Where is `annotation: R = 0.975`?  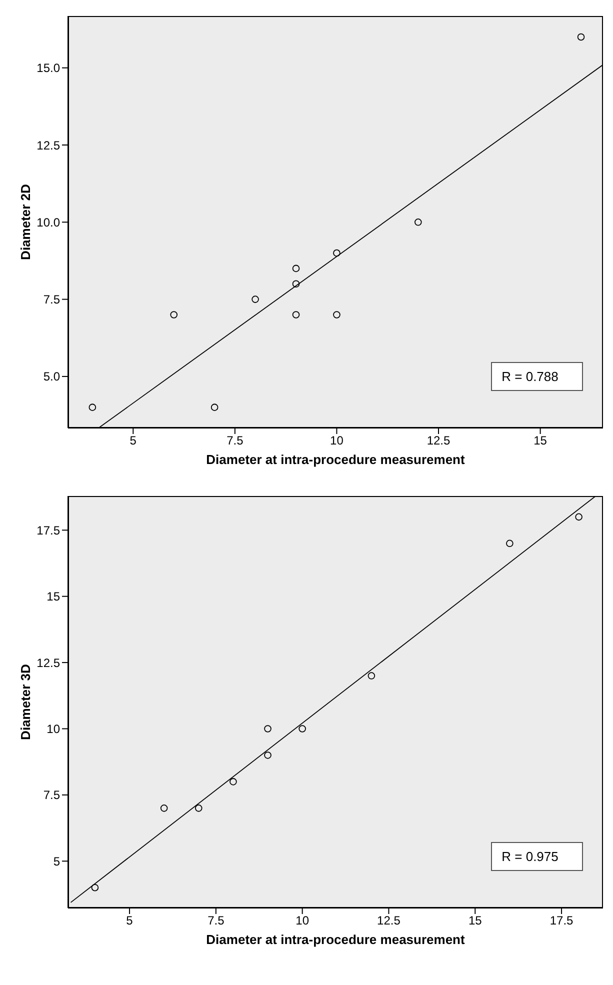
annotation: R = 0.975 is located at coordinates (537, 857).